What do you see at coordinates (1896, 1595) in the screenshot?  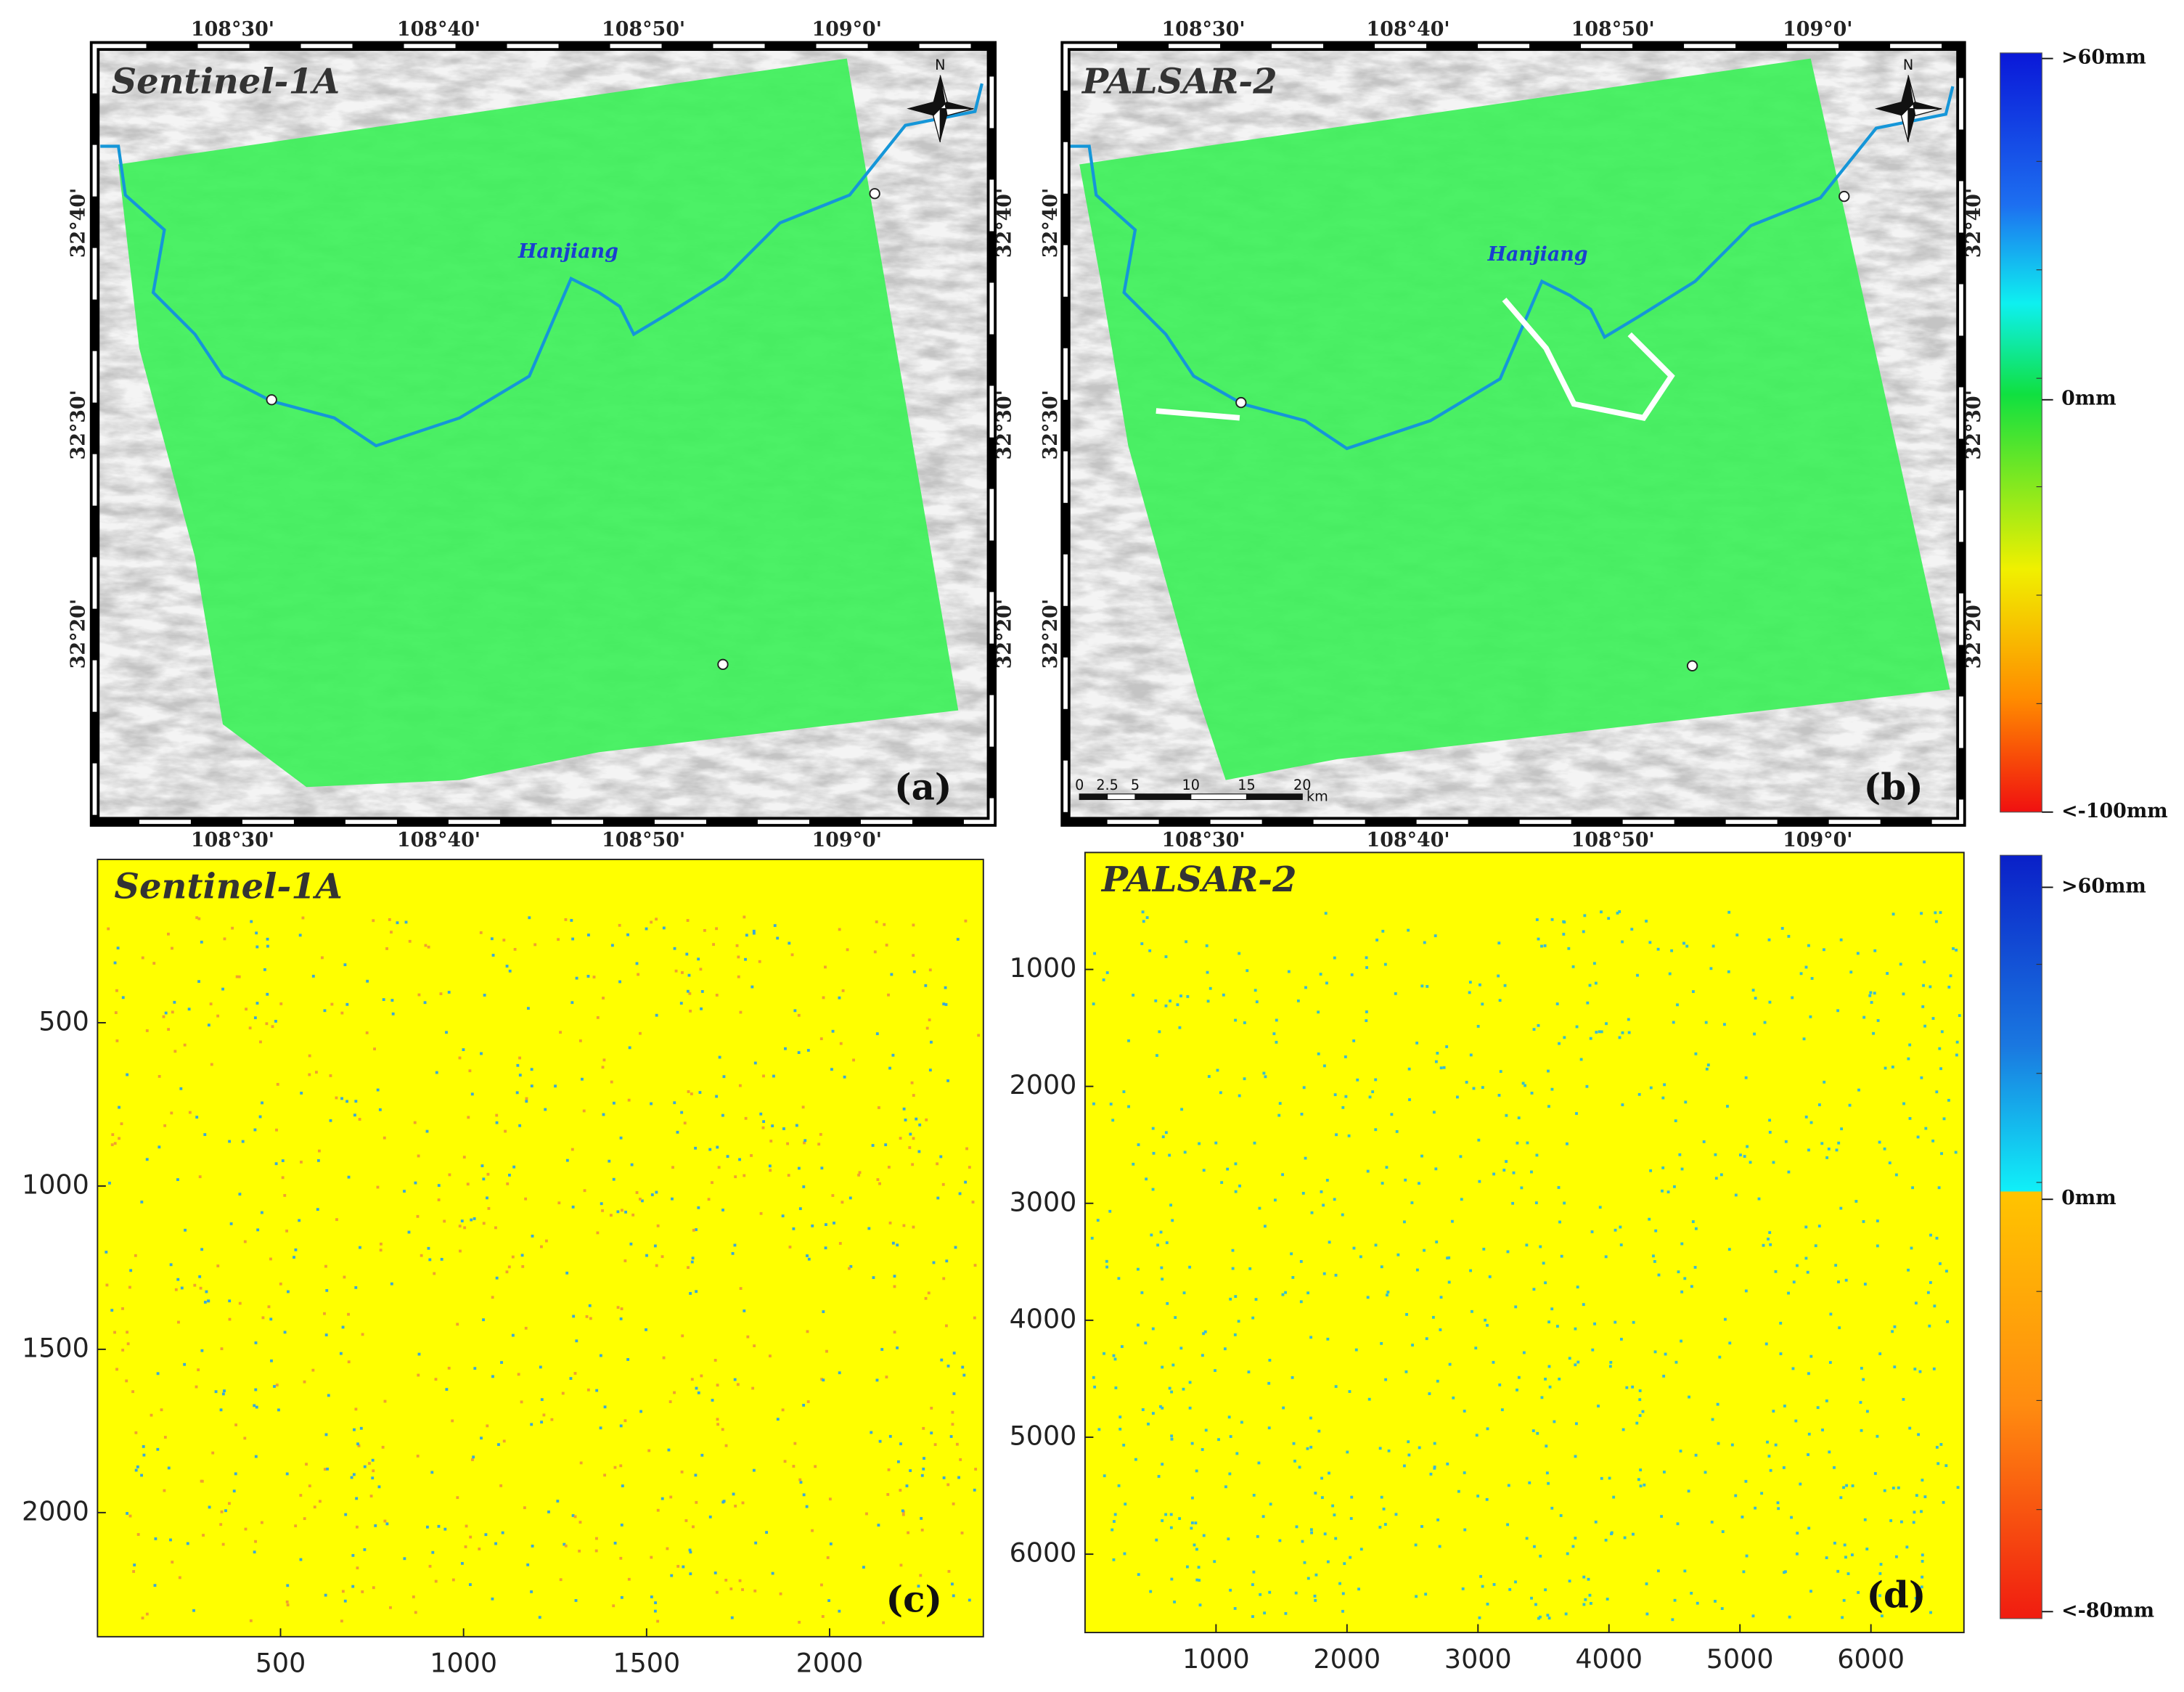 I see `panel-label: (d)` at bounding box center [1896, 1595].